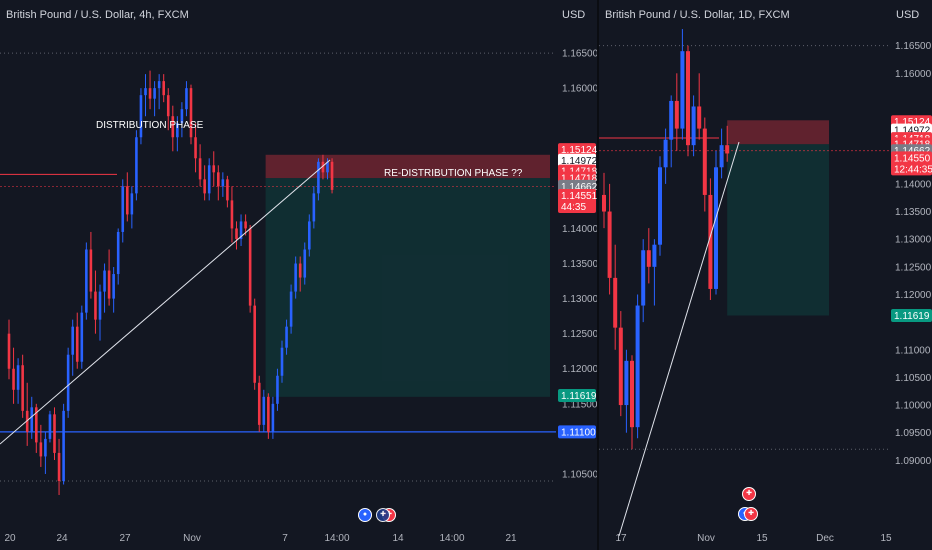  What do you see at coordinates (749, 494) in the screenshot?
I see `uk-flag-icon: ✚` at bounding box center [749, 494].